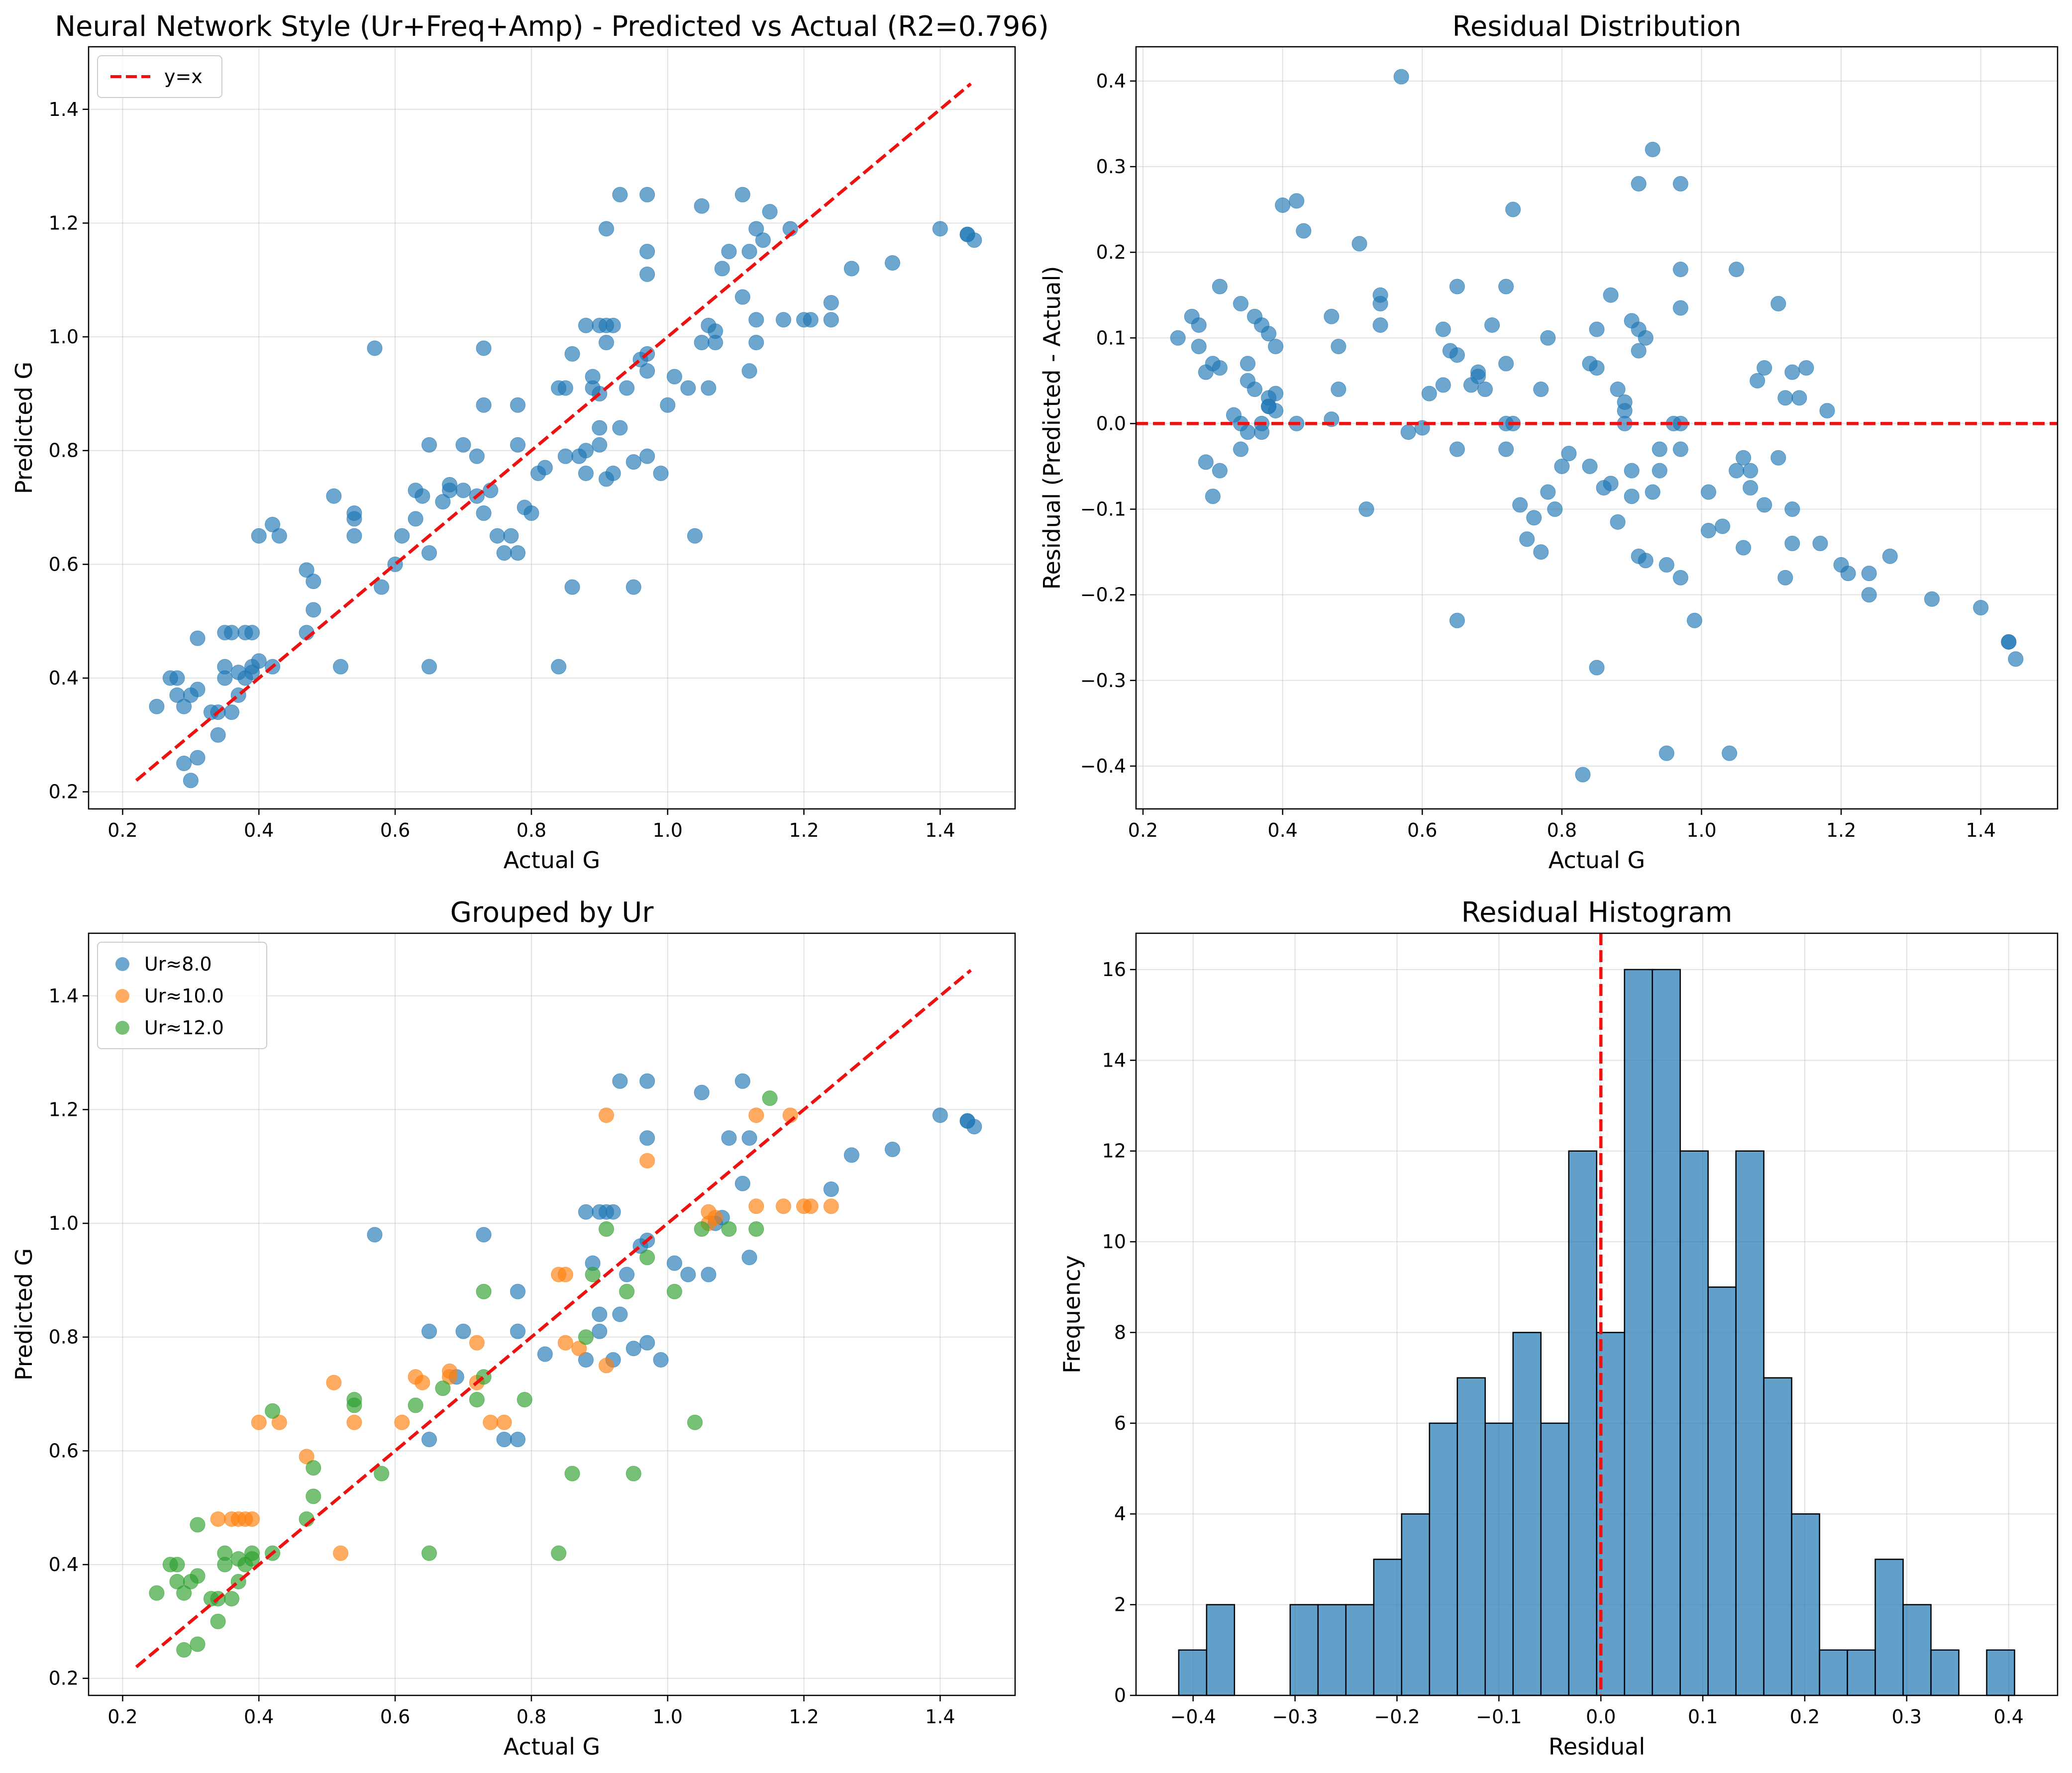  I want to click on tick-label-y-p4-2: 4, so click(1120, 1514).